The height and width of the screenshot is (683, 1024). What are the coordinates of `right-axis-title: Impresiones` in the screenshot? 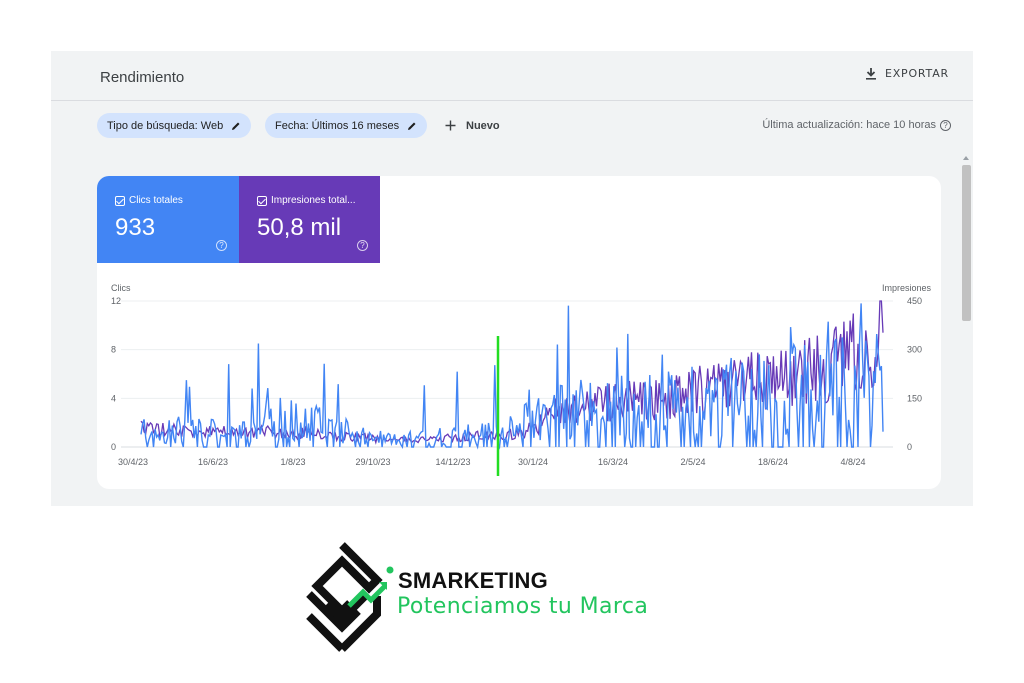 It's located at (907, 288).